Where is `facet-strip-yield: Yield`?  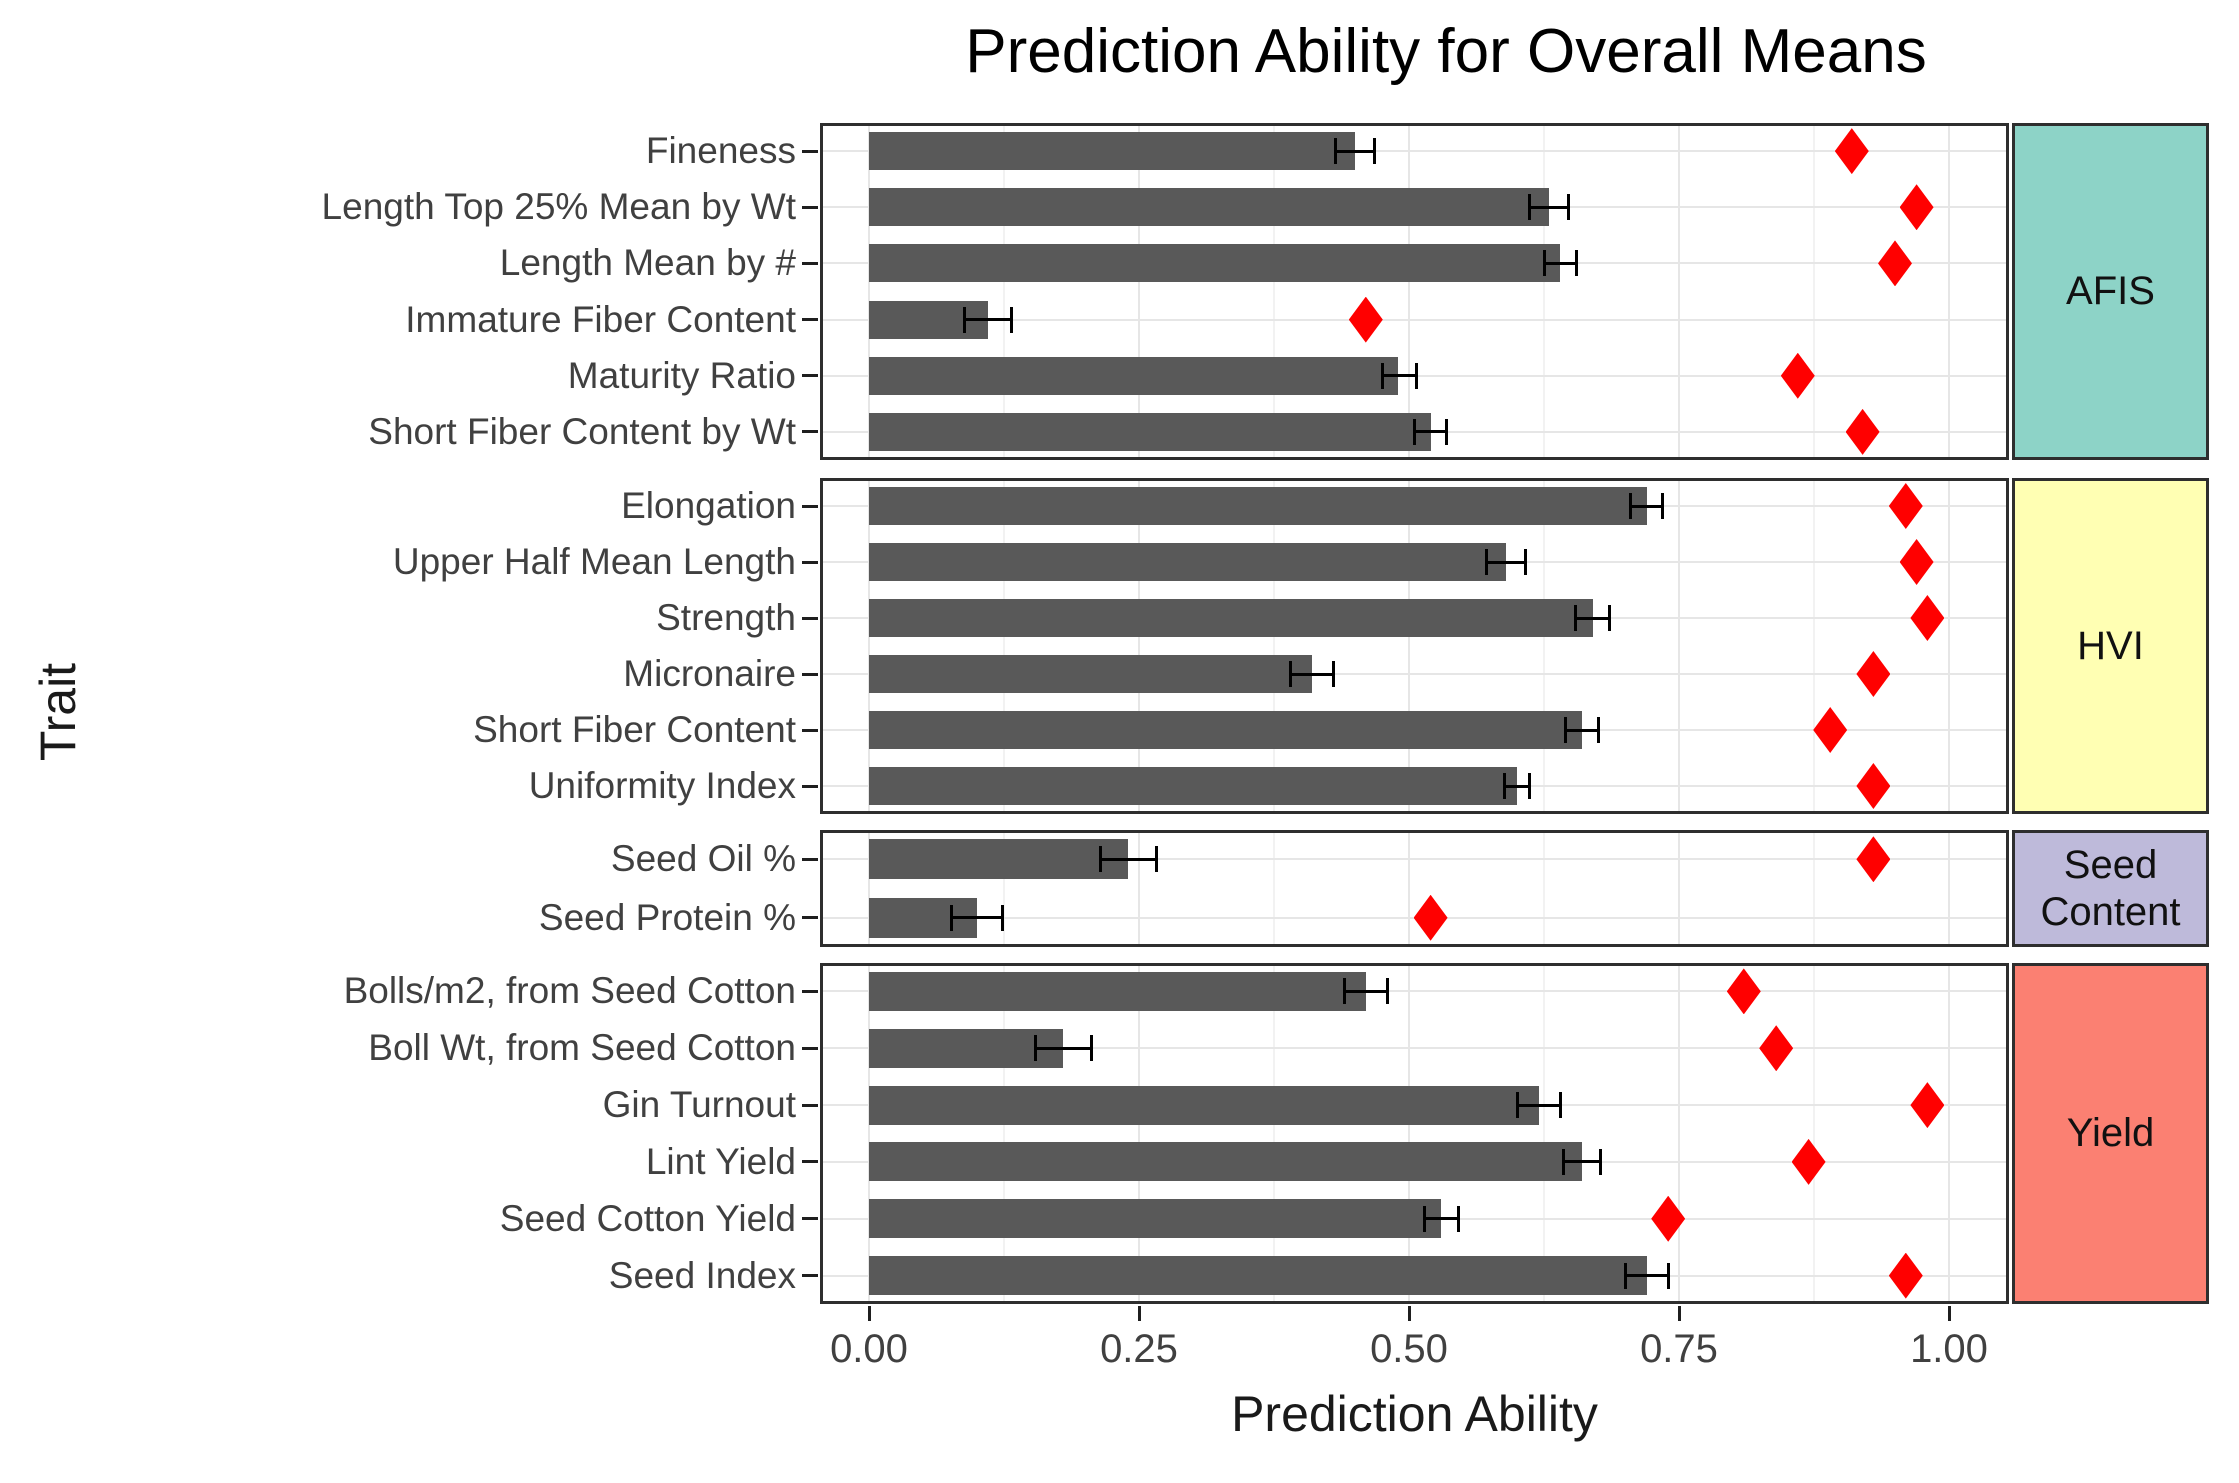
facet-strip-yield: Yield is located at coordinates (2110, 1133).